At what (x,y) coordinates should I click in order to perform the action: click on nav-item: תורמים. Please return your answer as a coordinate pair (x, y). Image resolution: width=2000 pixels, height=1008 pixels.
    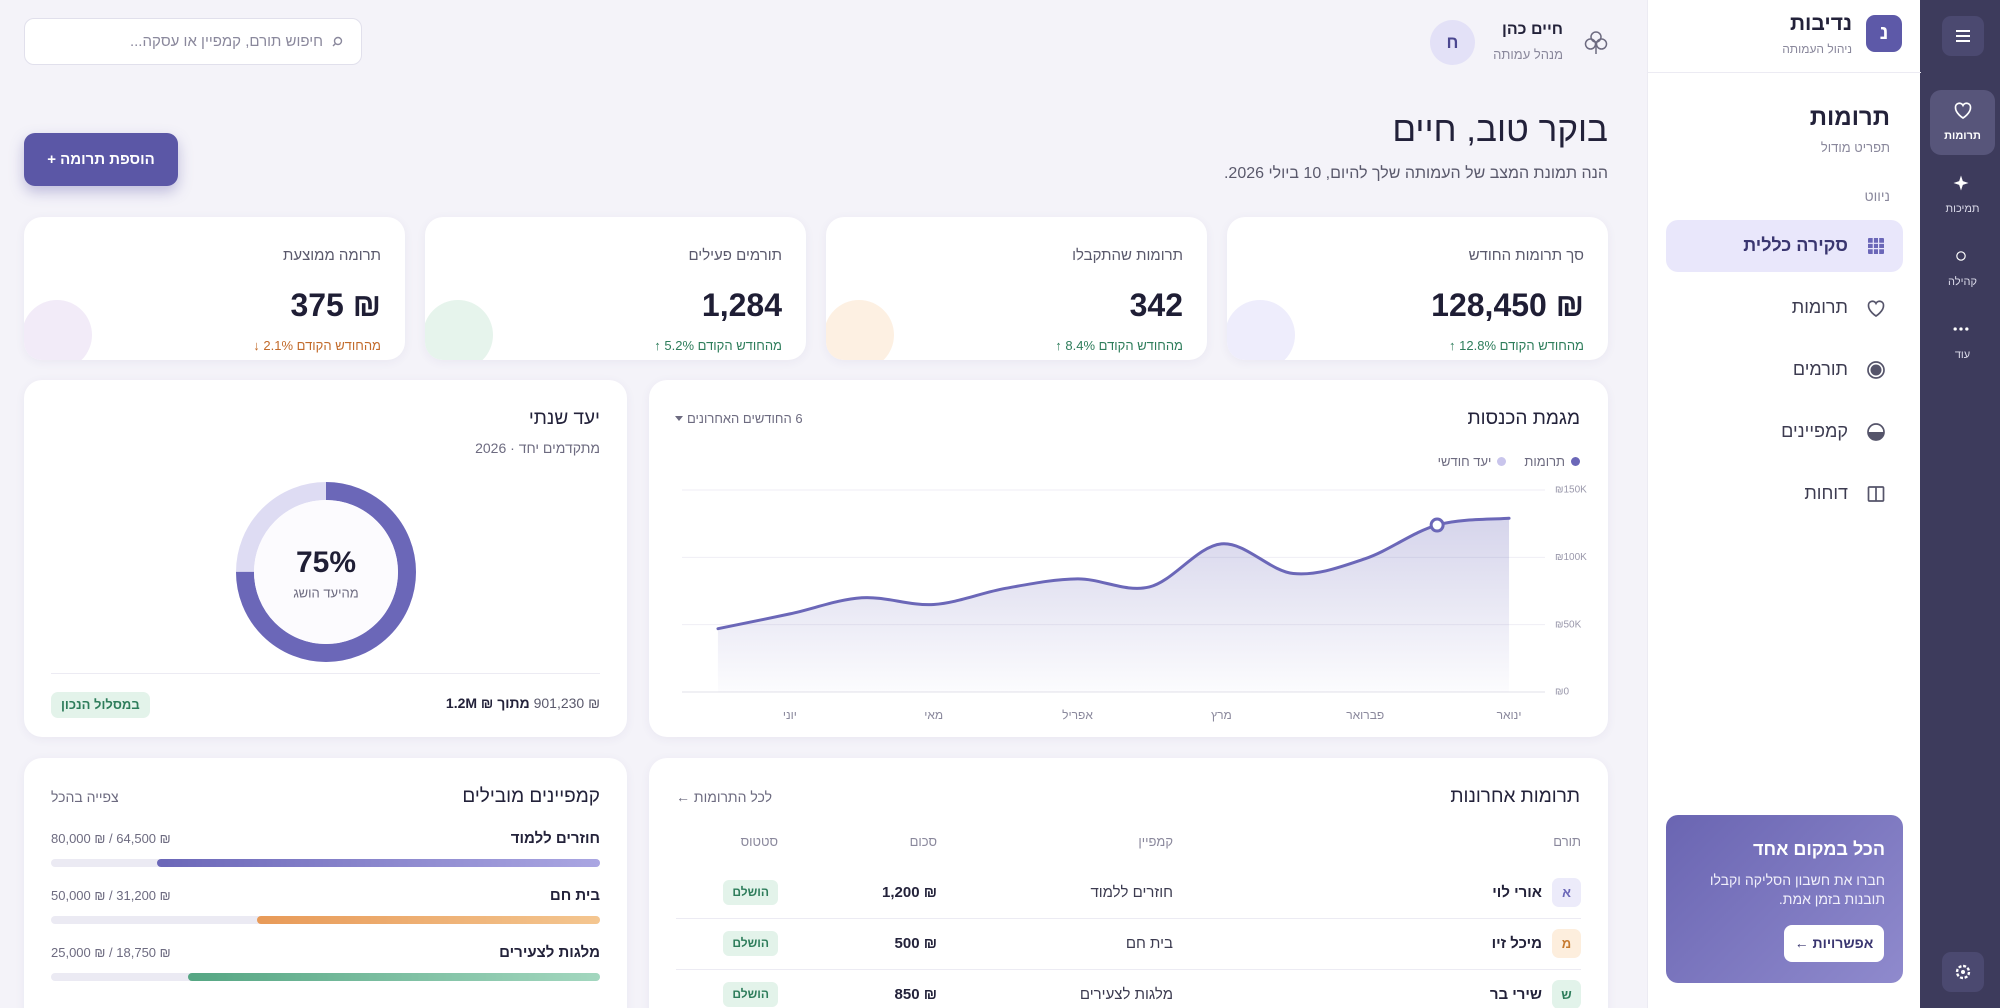
    Looking at the image, I should click on (1784, 370).